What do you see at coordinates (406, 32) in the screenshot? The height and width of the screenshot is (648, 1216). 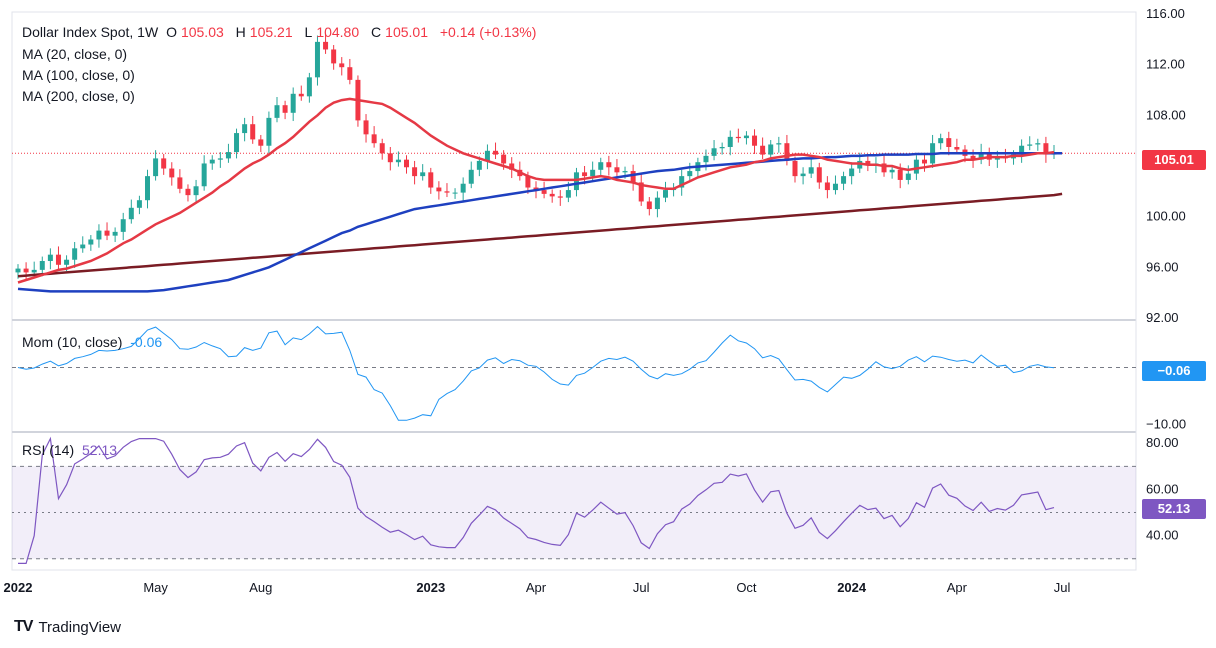 I see `close-value: 105.01` at bounding box center [406, 32].